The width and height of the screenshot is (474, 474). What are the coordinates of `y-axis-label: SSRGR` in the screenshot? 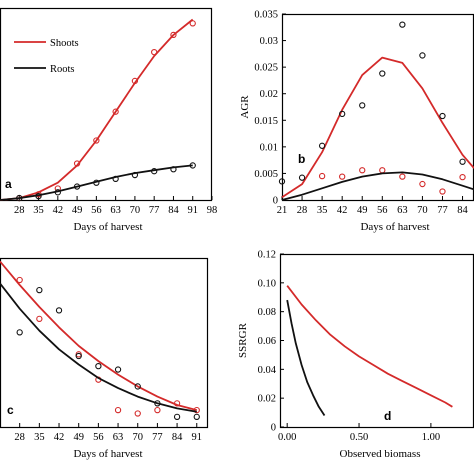 It's located at (243, 340).